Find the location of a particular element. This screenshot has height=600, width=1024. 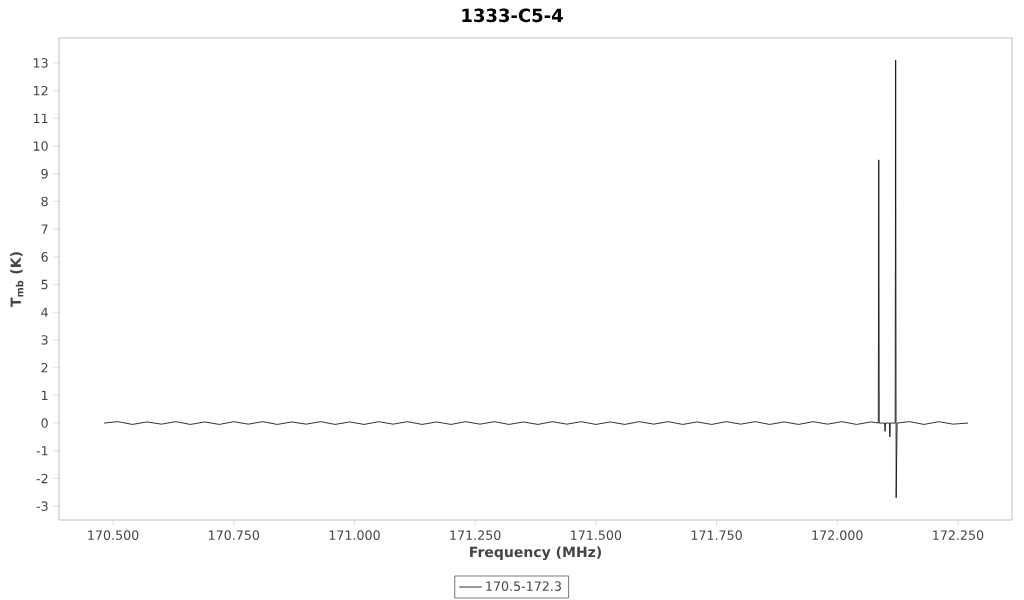

x-tick-label: 172.000 is located at coordinates (837, 535).